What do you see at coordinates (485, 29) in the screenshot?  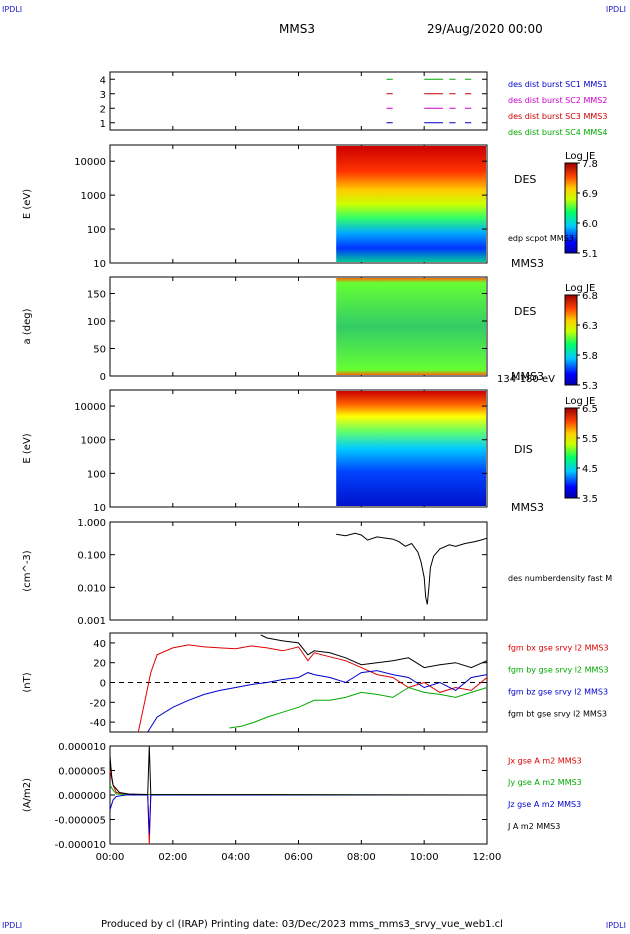 I see `date-title: 29/Aug/2020 00:00` at bounding box center [485, 29].